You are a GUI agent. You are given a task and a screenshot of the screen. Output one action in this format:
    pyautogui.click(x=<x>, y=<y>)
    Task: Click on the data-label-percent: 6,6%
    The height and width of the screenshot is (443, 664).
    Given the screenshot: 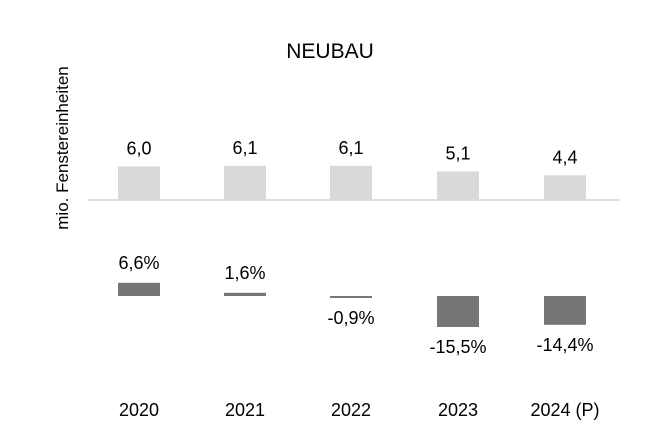 What is the action you would take?
    pyautogui.click(x=138, y=263)
    